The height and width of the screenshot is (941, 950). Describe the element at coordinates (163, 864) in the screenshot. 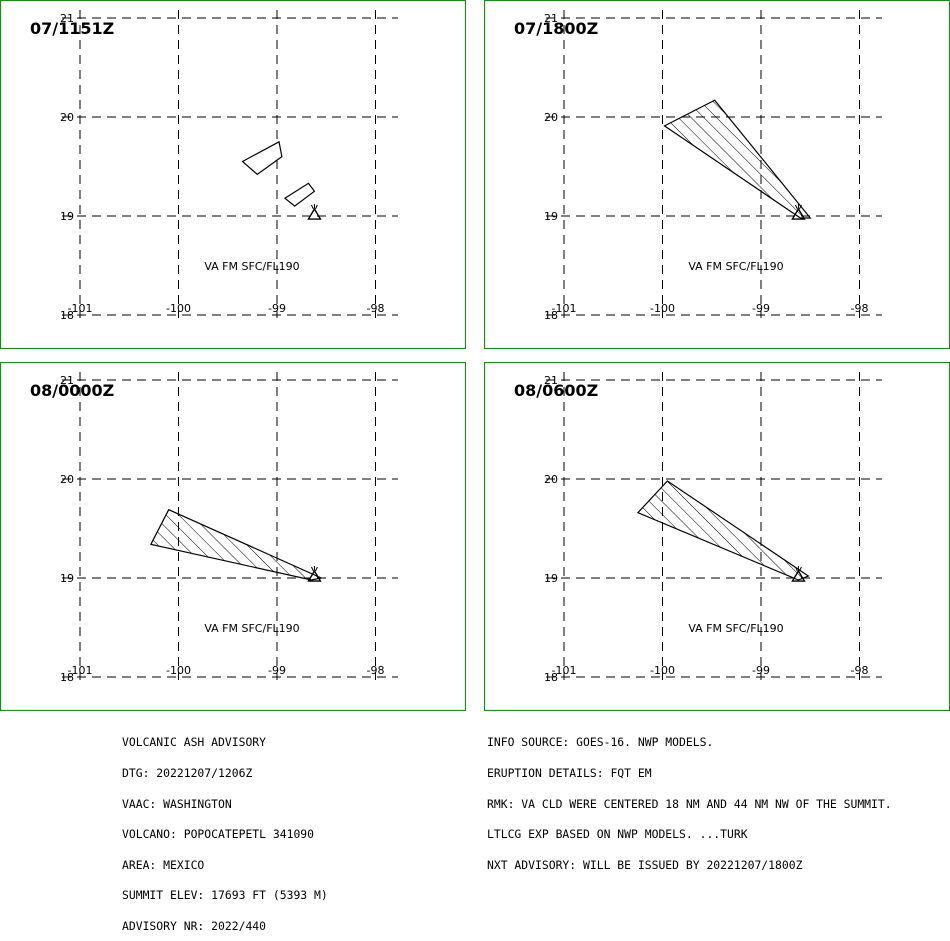

I see `advisory-line: AREA: MEXICO` at that location.